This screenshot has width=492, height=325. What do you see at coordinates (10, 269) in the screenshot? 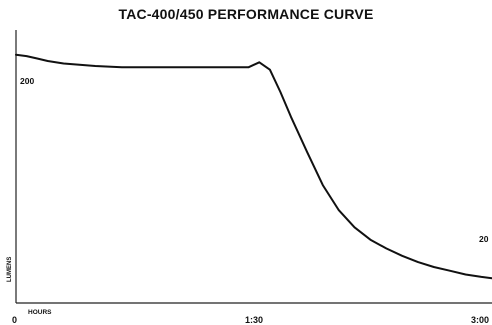
I see `y-axis-label: LUMENS` at bounding box center [10, 269].